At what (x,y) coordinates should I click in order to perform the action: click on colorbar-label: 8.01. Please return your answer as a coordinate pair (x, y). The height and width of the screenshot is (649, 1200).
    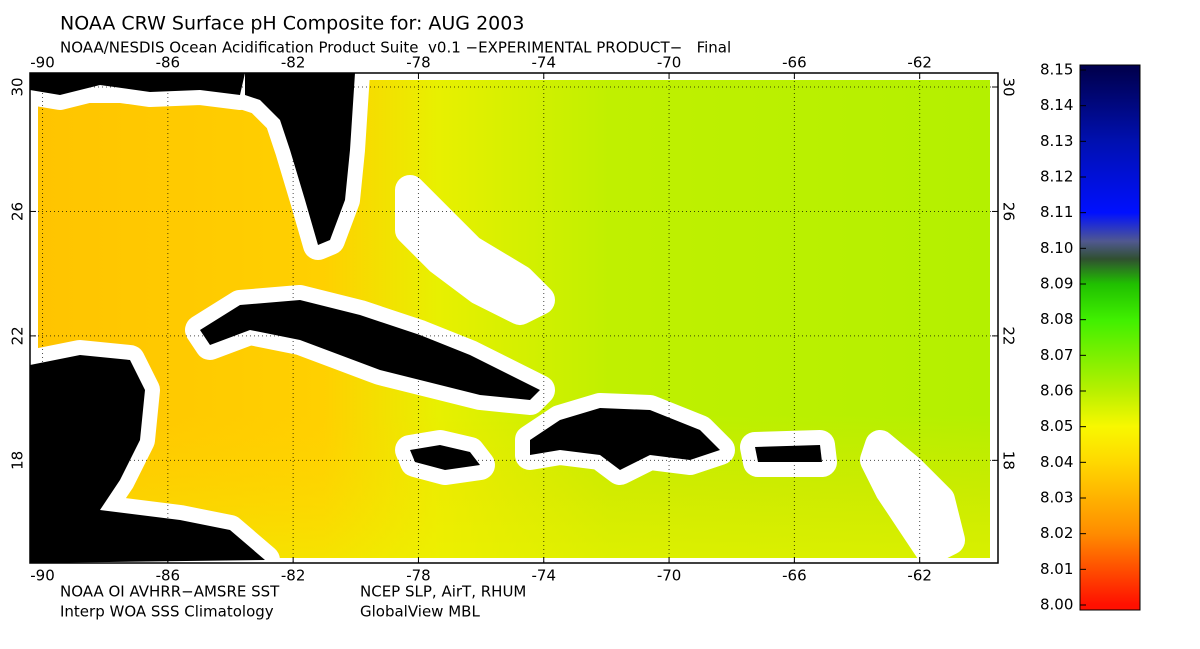
    Looking at the image, I should click on (1056, 569).